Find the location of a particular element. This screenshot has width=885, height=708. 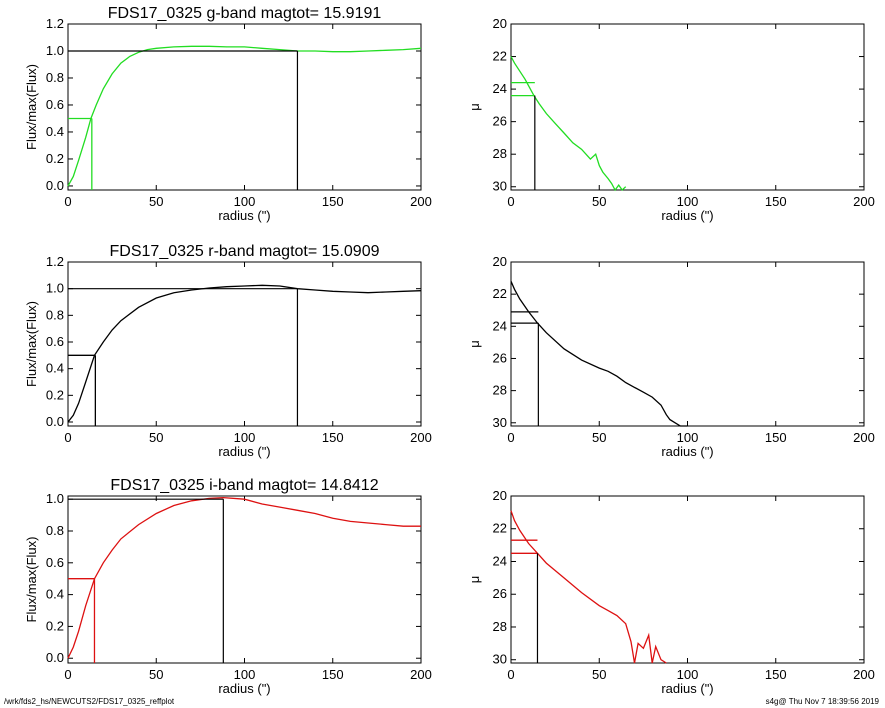

panel-4: 0 50 100 150 200 20 22 24 26 28 30 radius (") μ is located at coordinates (671, 356).